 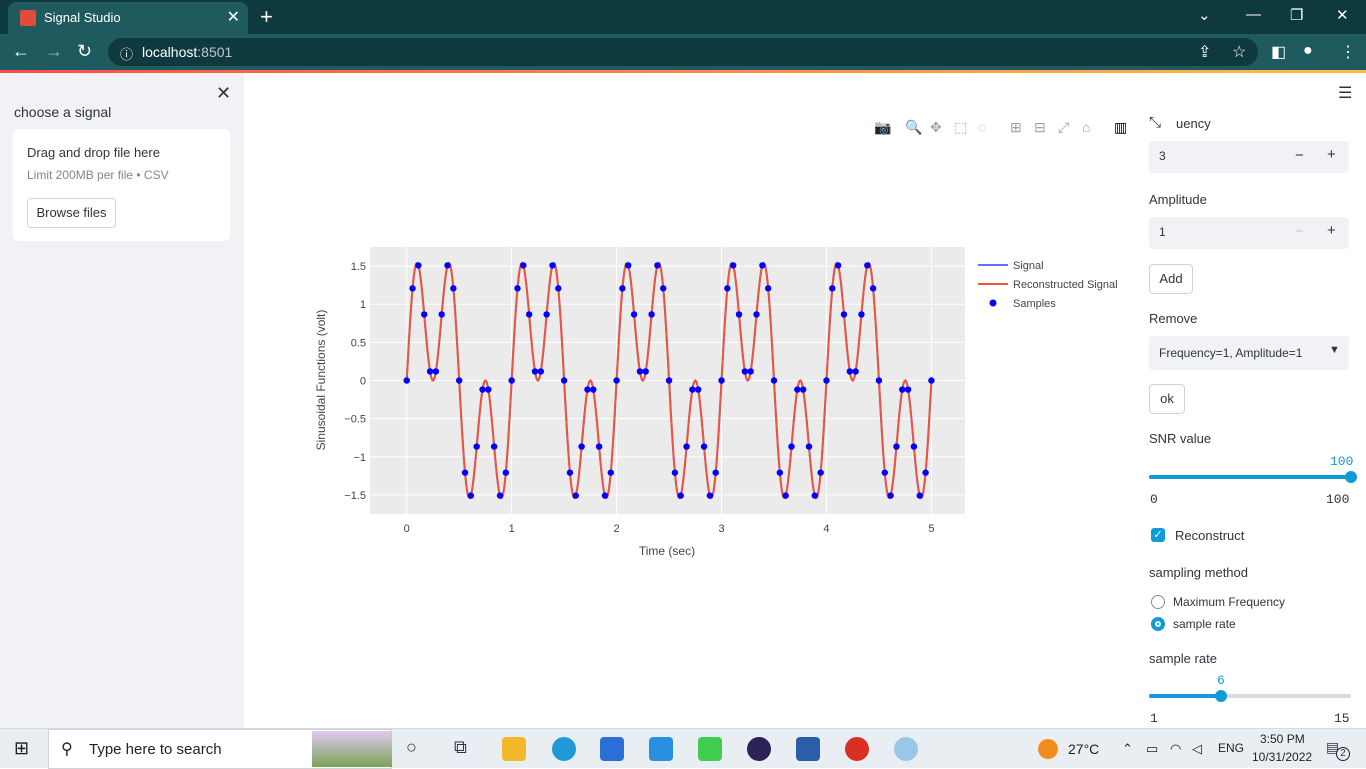 I want to click on volume-icon: ◁, so click(x=1197, y=748).